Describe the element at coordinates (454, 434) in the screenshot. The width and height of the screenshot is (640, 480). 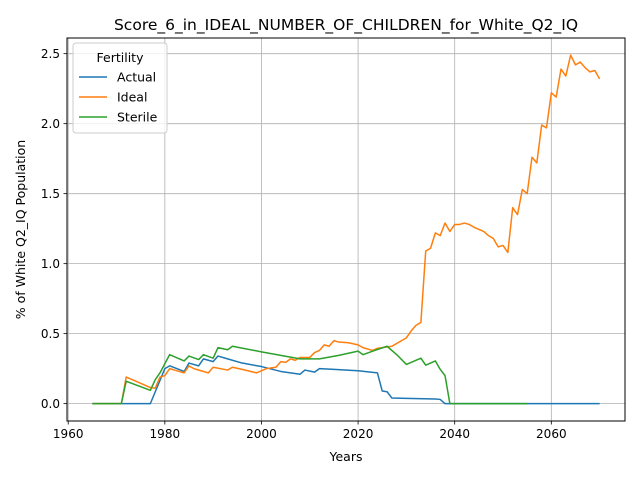
I see `x-tick-label: 2040` at that location.